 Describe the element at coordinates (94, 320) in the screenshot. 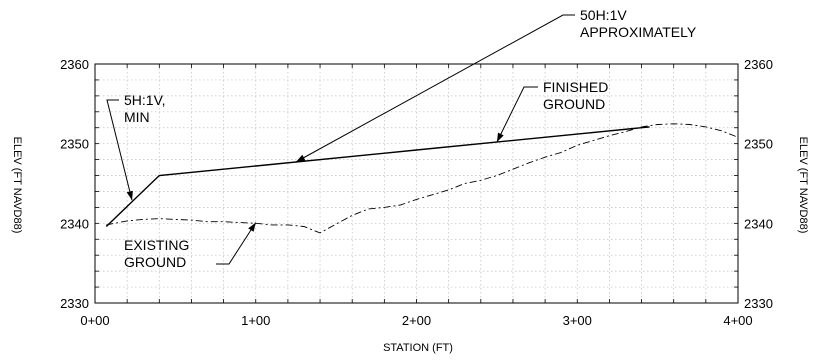

I see `x-tick-label: 0+00` at that location.